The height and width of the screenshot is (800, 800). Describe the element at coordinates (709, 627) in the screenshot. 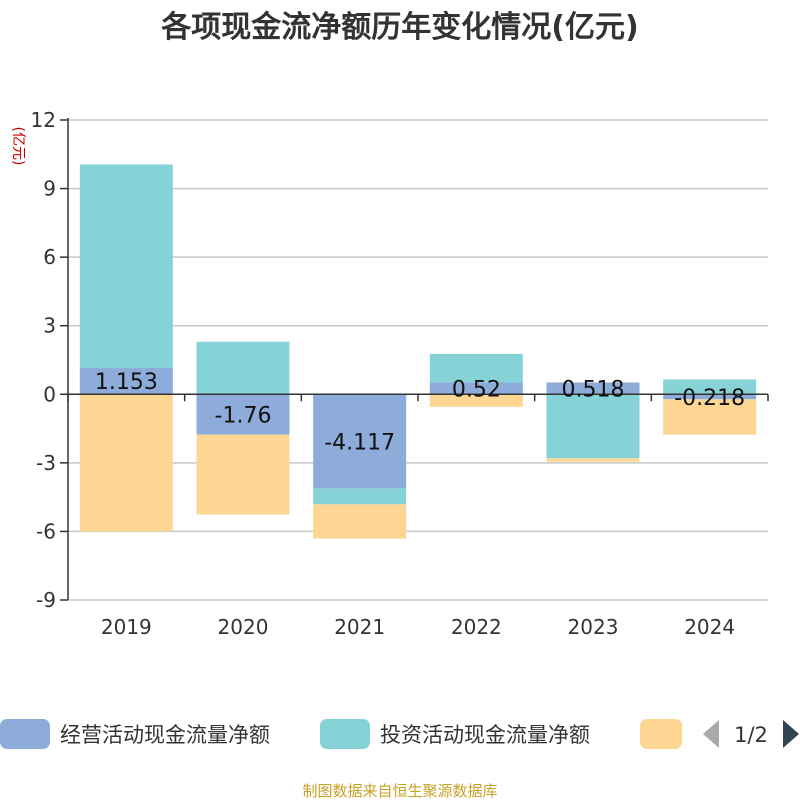

I see `x-tick-label: 2024` at that location.